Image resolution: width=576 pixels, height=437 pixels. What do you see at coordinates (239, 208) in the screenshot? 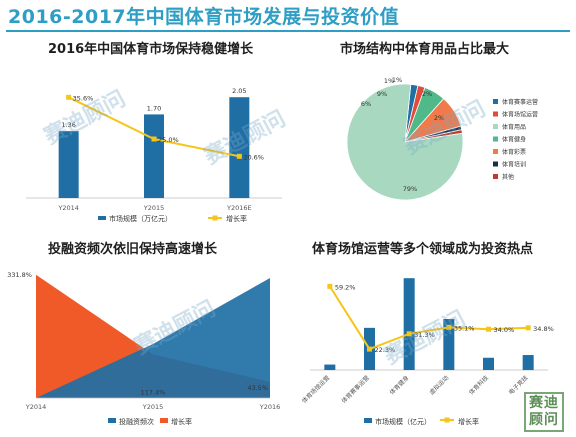
I see `chart1-x-tick: Y2016E` at bounding box center [239, 208].